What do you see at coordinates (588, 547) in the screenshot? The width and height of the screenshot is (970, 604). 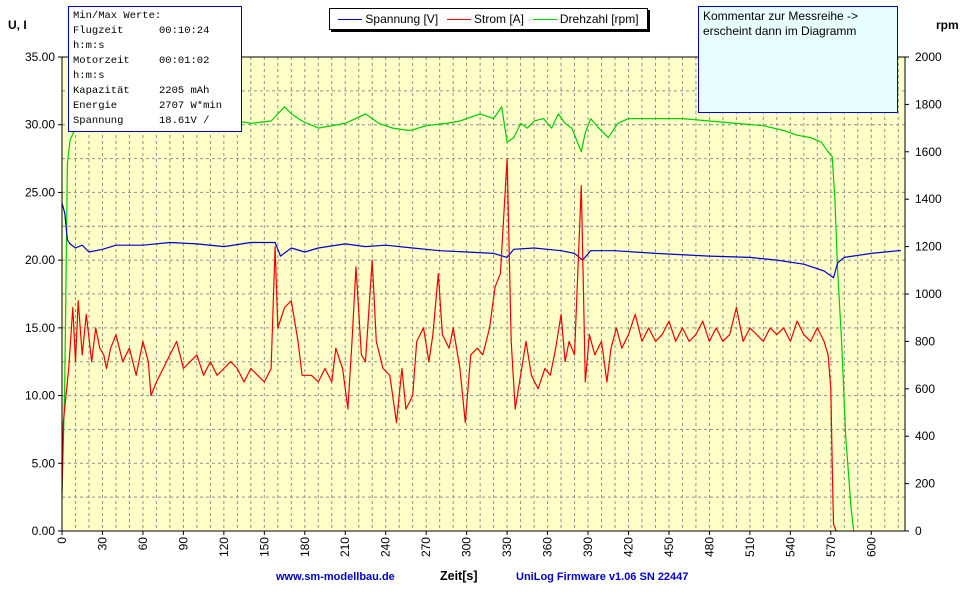 I see `x-tick-label: 390` at bounding box center [588, 547].